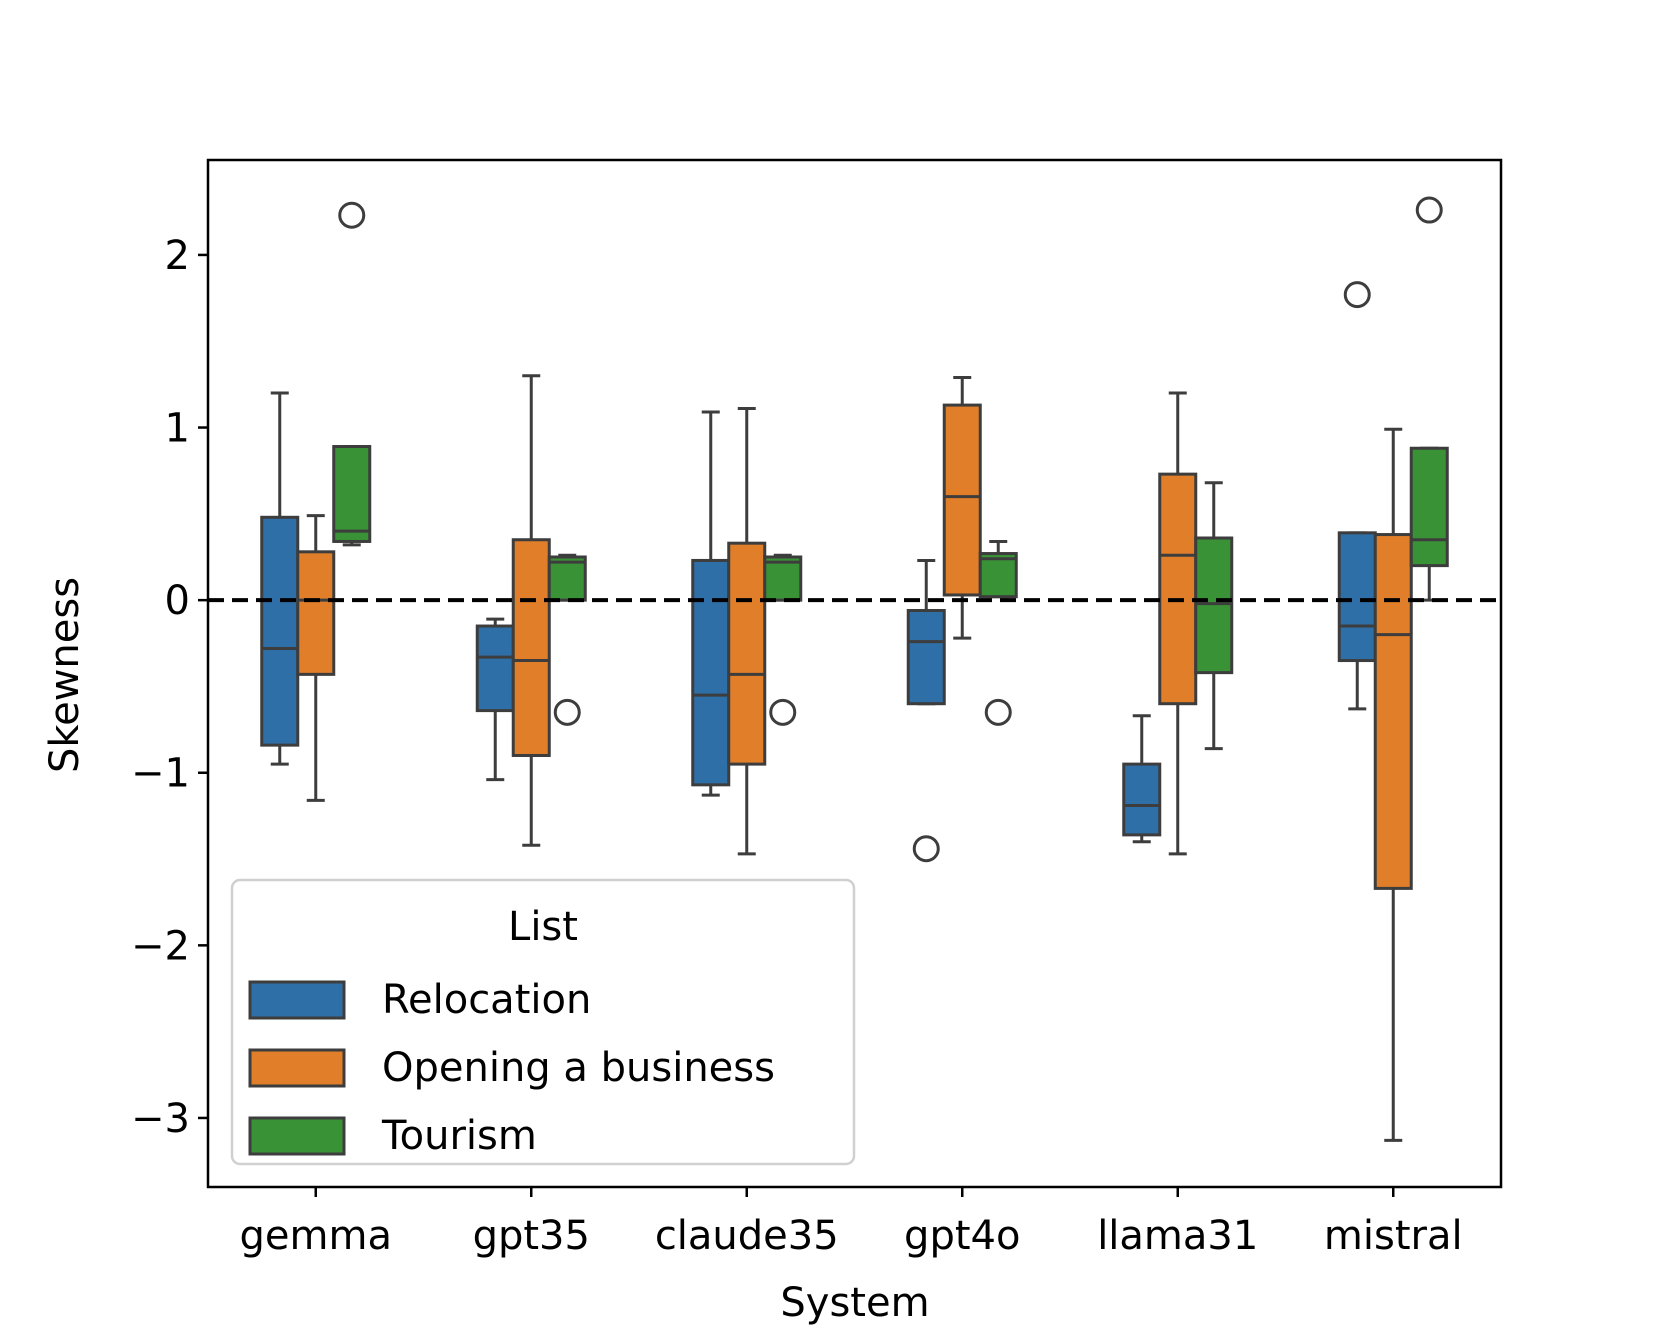 Image resolution: width=1661 pixels, height=1329 pixels. Describe the element at coordinates (851, 1223) in the screenshot. I see `x-axis: gemma gpt35 claude35 gpt4o llama31 mistral` at that location.